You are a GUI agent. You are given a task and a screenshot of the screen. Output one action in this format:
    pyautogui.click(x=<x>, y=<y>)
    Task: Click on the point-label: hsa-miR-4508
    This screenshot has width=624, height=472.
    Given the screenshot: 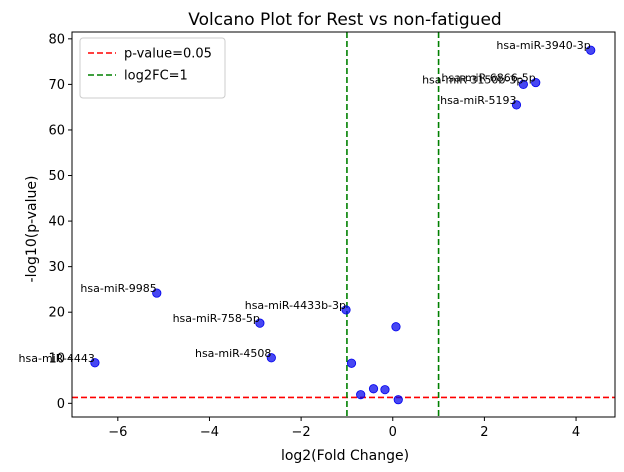 What is the action you would take?
    pyautogui.click(x=233, y=353)
    